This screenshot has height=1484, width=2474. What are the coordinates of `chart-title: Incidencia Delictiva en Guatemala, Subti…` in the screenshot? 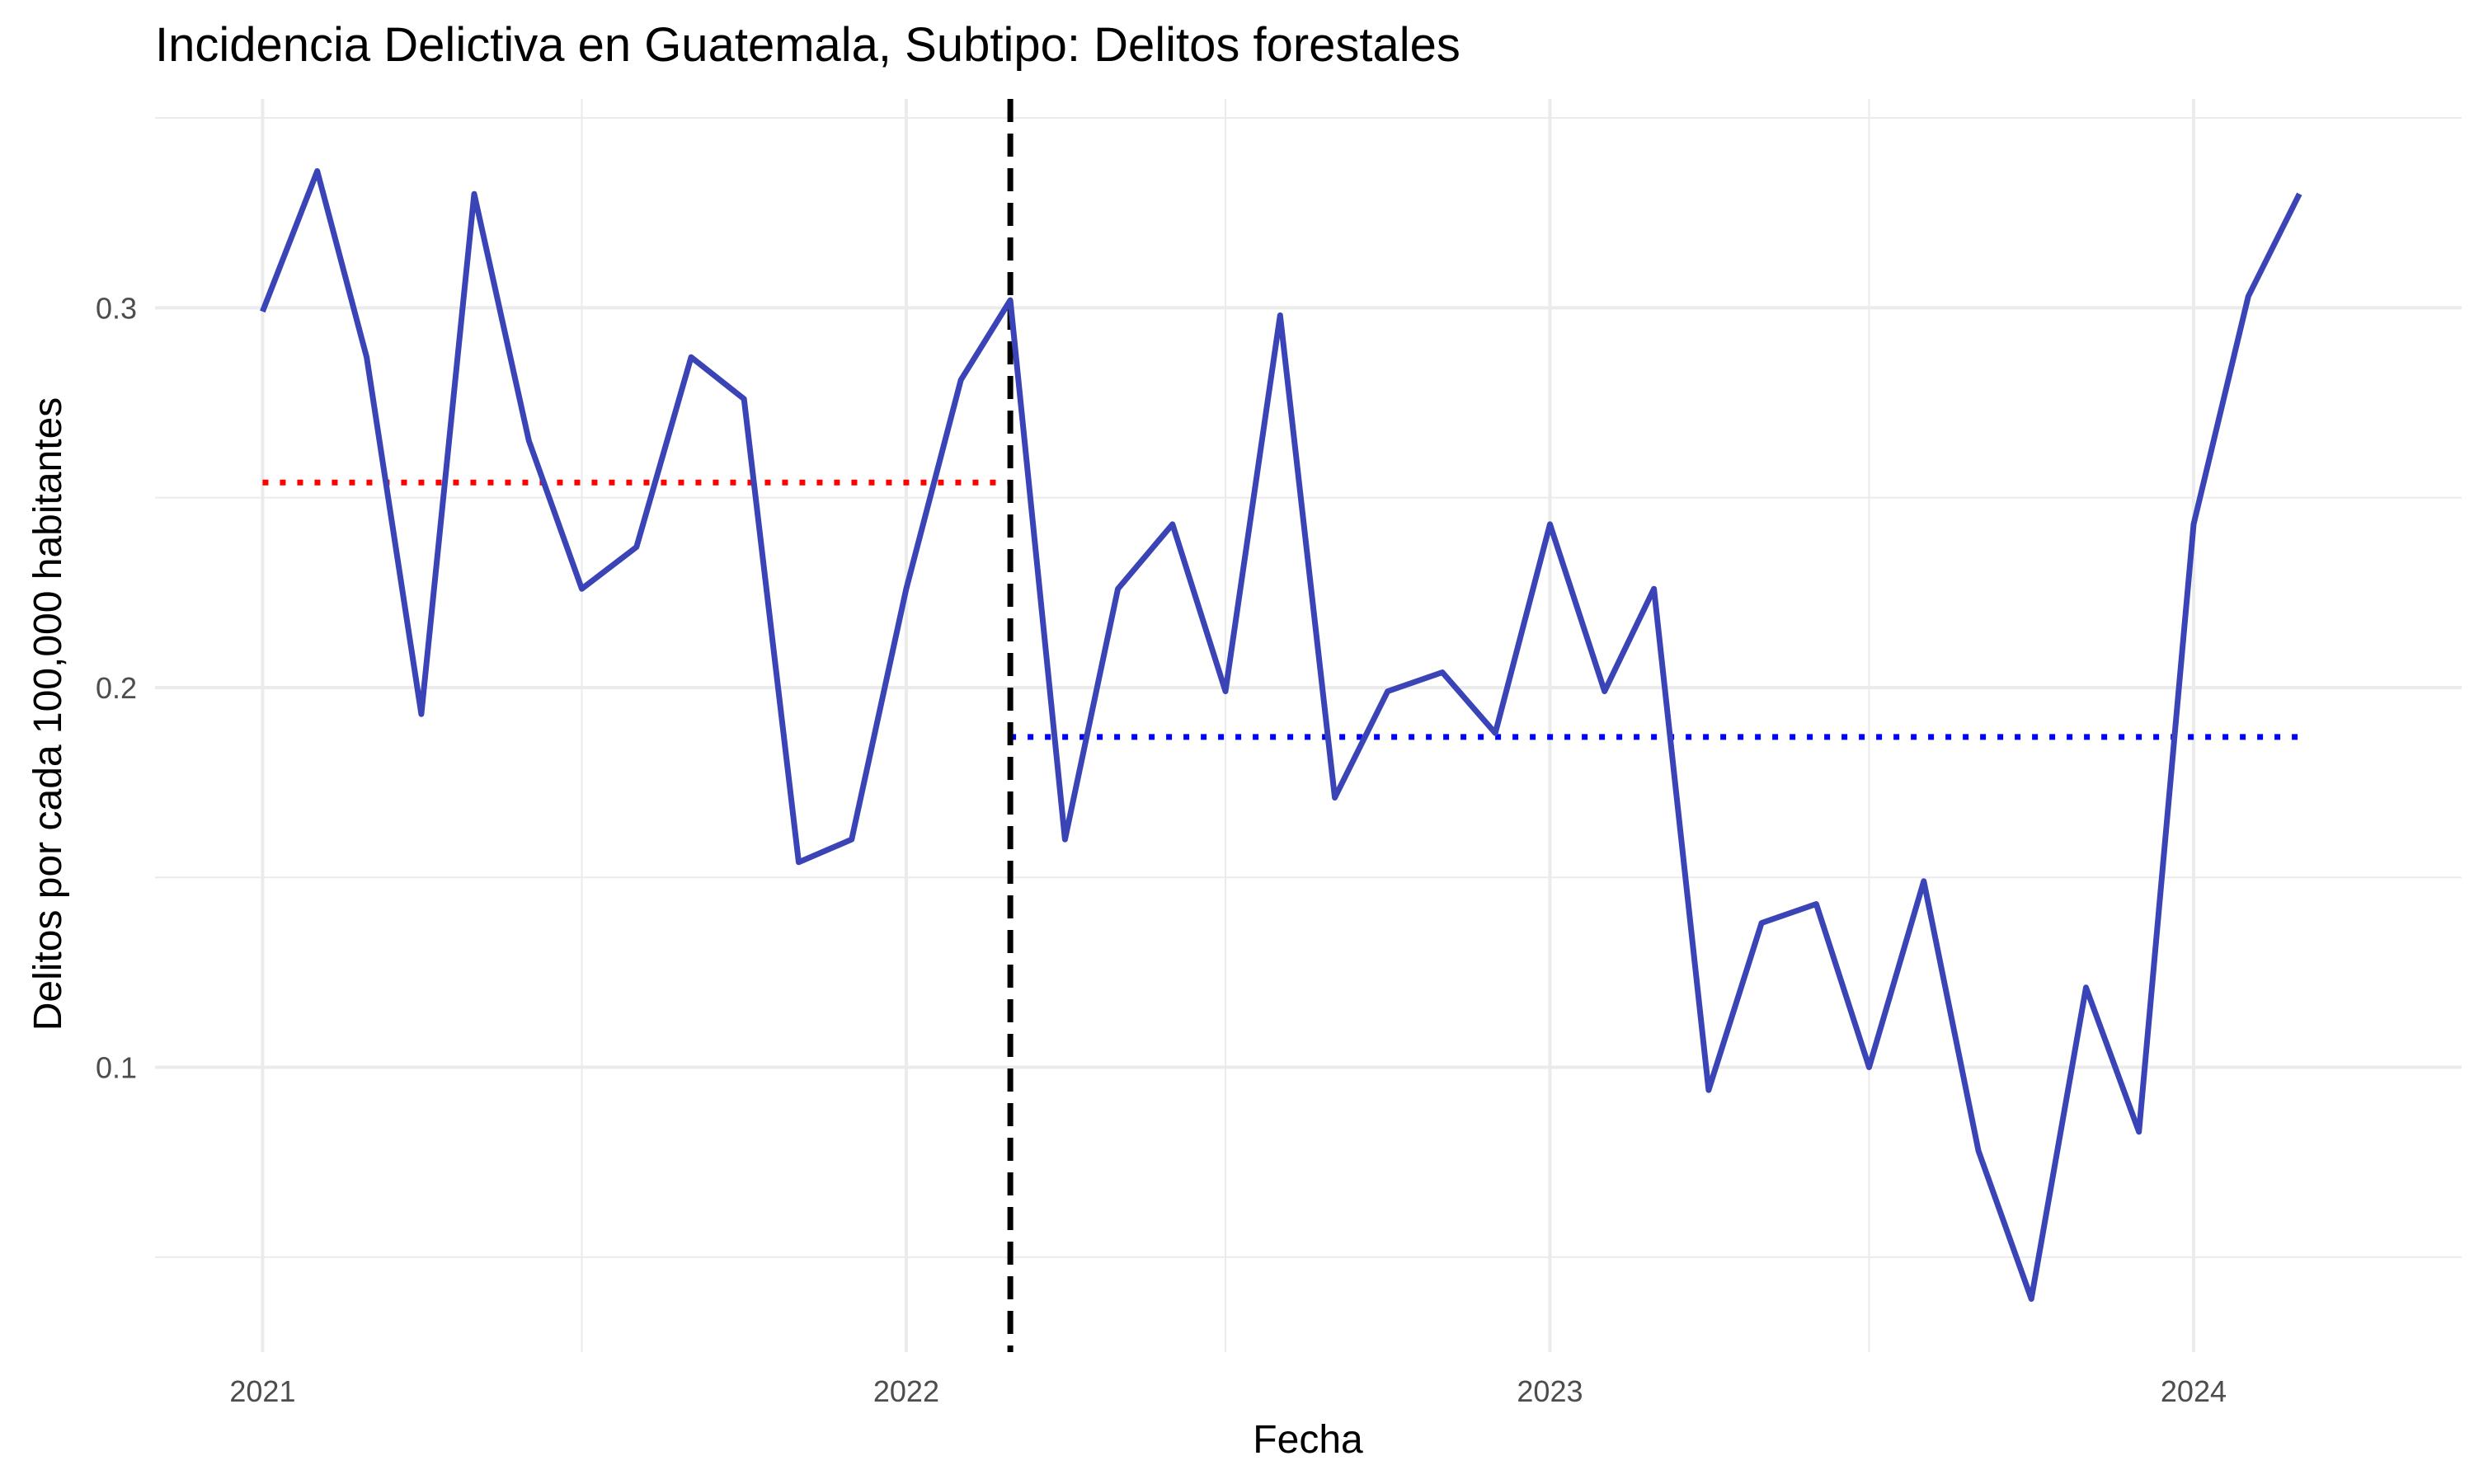 It's located at (807, 45).